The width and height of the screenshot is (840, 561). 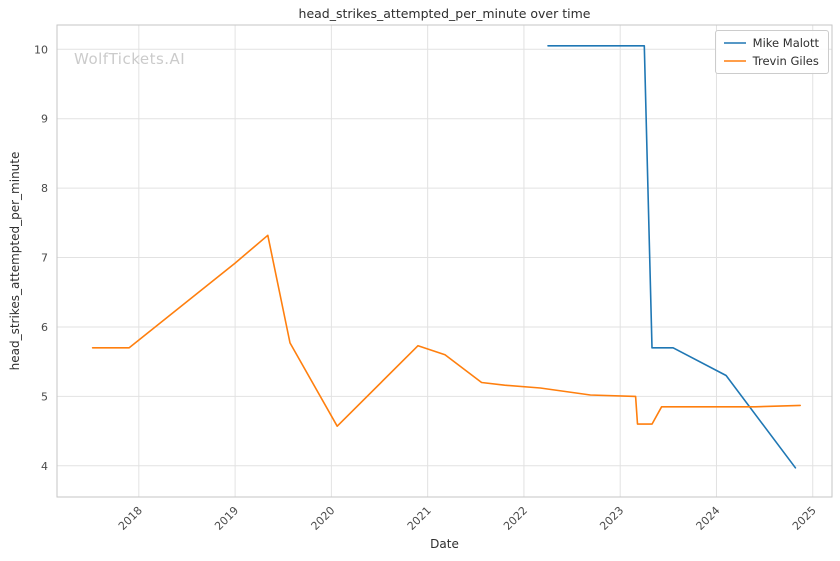 I want to click on y-axis-label: head_strikes_attempted_per_minute, so click(x=15, y=261).